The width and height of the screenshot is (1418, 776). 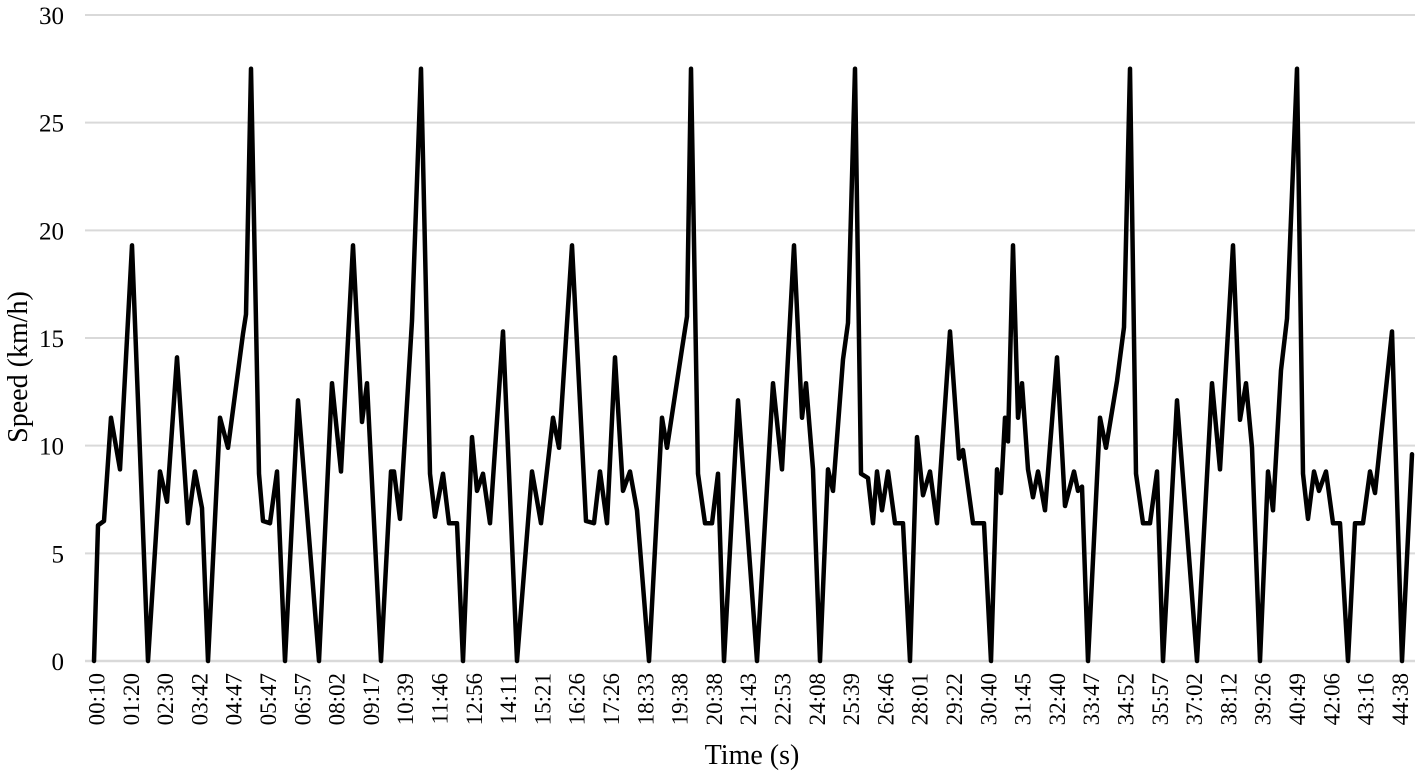 I want to click on x-tick-label: 03:42, so click(x=199, y=699).